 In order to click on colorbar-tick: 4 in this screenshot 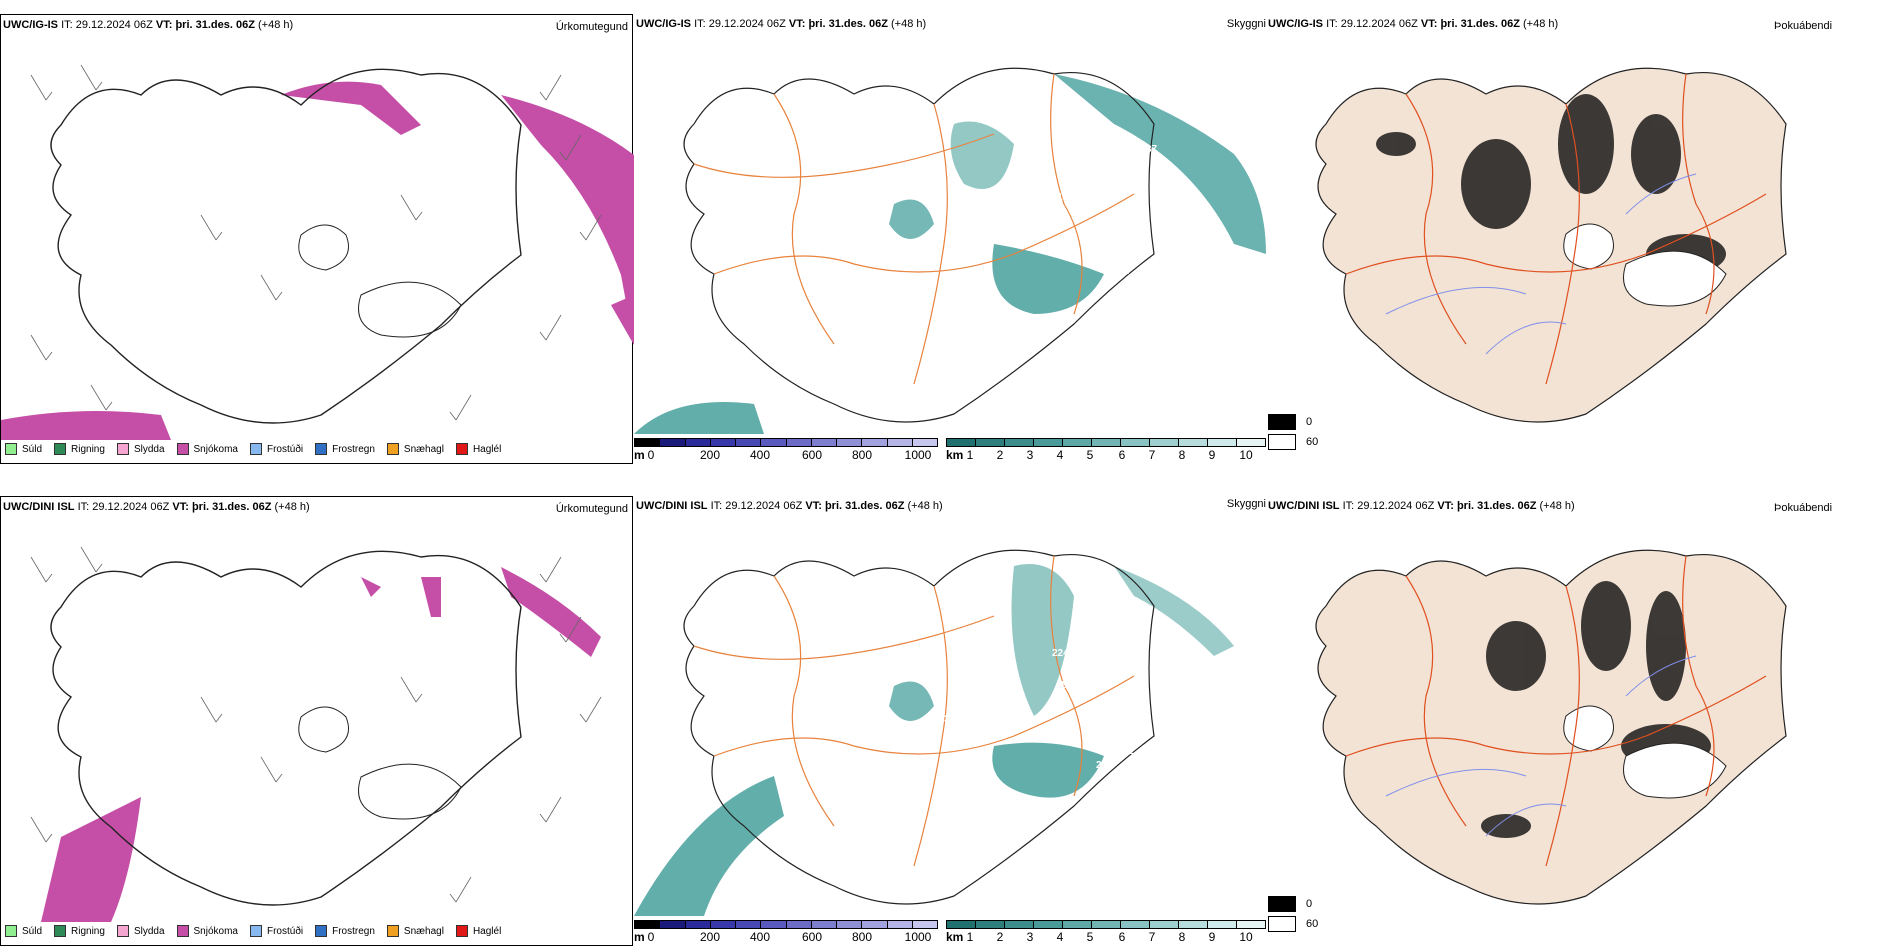, I will do `click(1060, 937)`.